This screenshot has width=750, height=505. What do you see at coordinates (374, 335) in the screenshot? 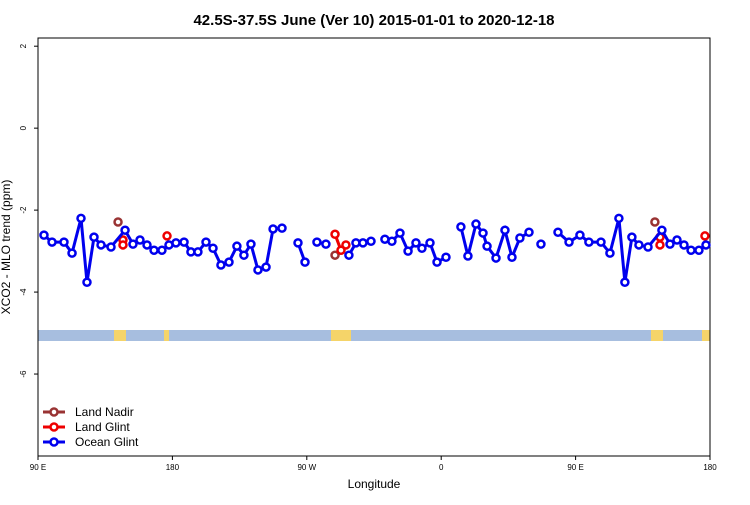
I see `surface-strip` at bounding box center [374, 335].